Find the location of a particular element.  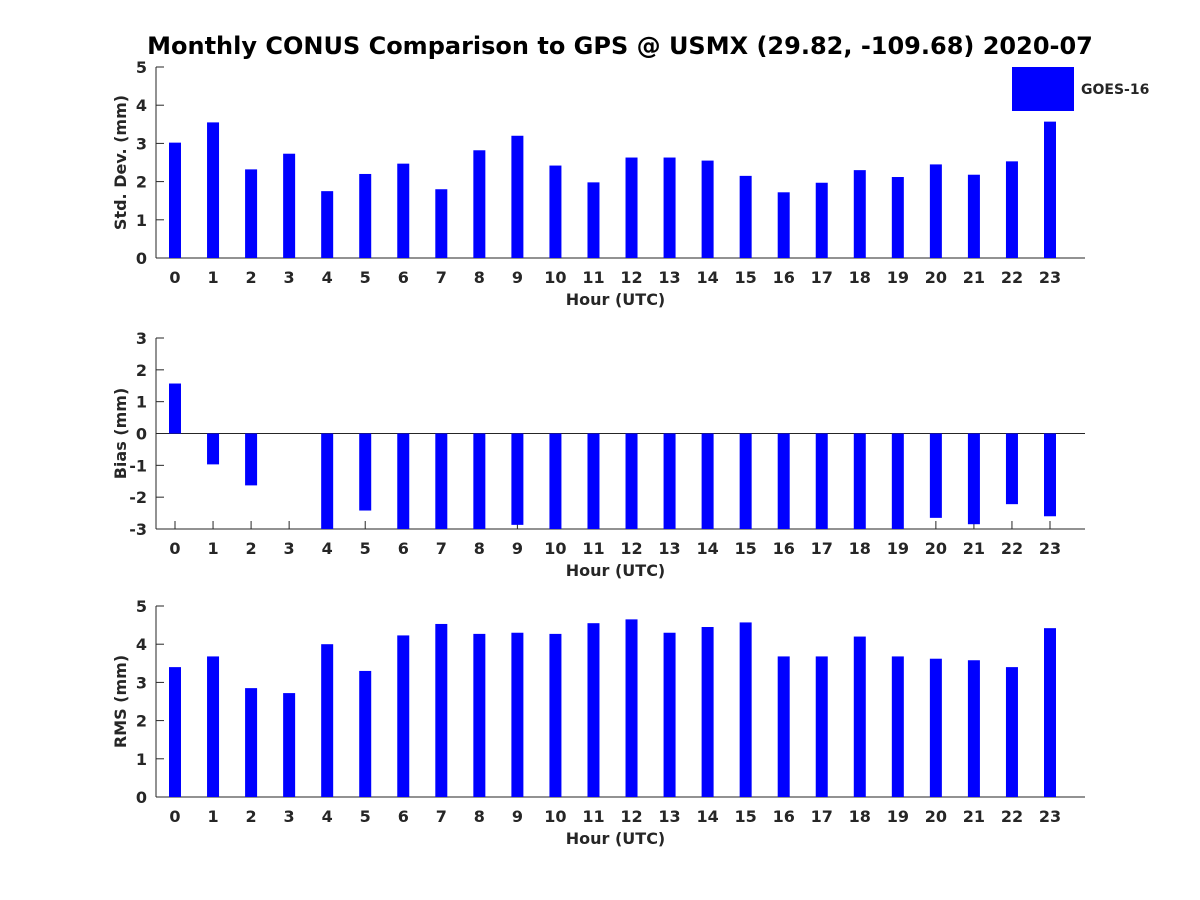

x-tick-label: 14 is located at coordinates (707, 816).